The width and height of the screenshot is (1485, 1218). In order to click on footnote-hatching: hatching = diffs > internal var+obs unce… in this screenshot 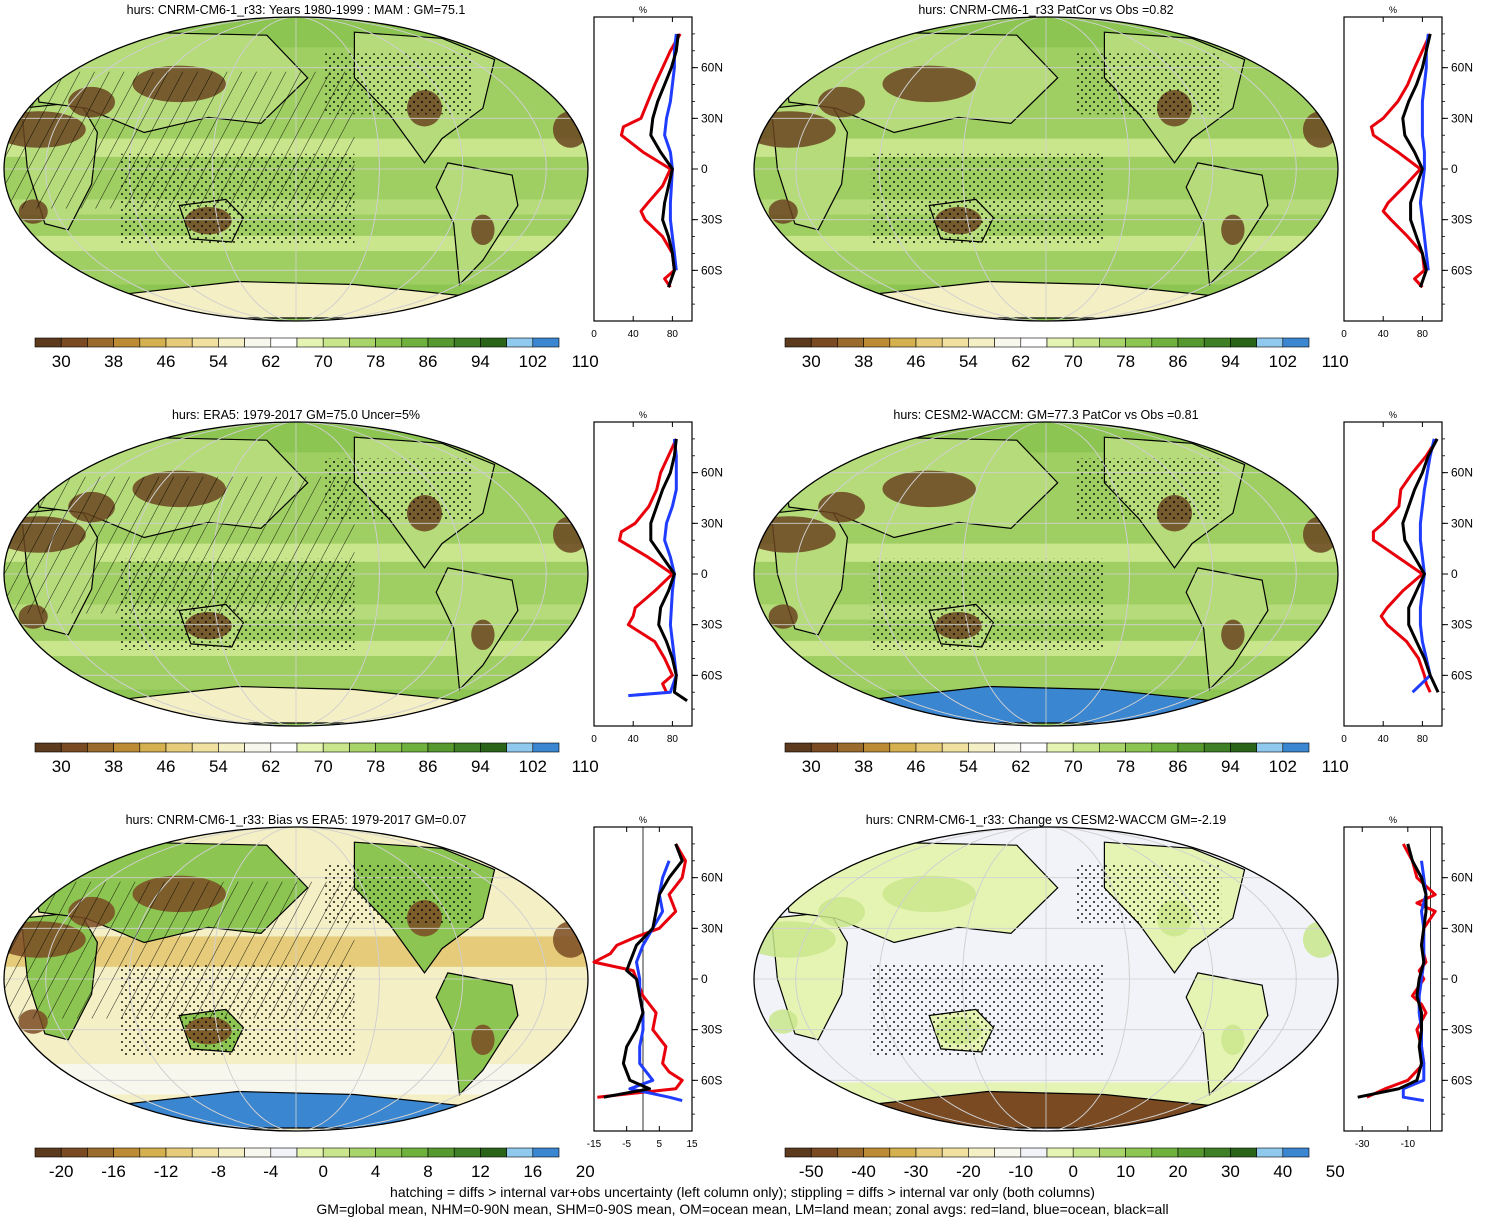, I will do `click(742, 1192)`.